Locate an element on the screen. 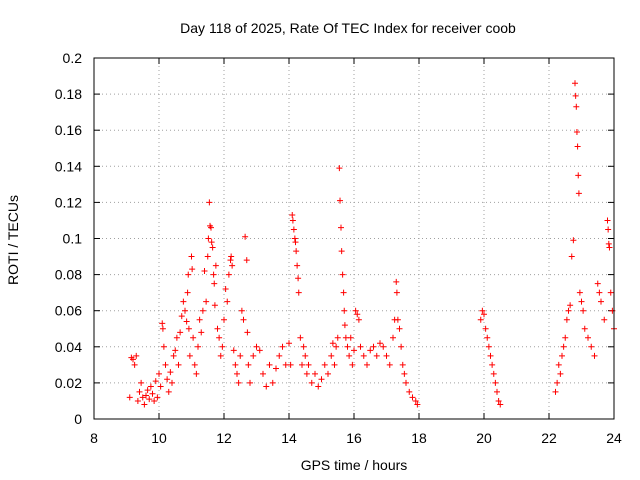  x-tick-label: 14 is located at coordinates (289, 438).